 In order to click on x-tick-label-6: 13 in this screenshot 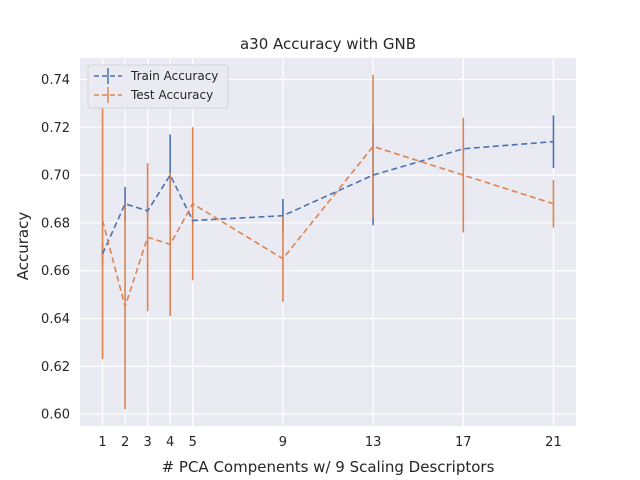, I will do `click(373, 442)`.